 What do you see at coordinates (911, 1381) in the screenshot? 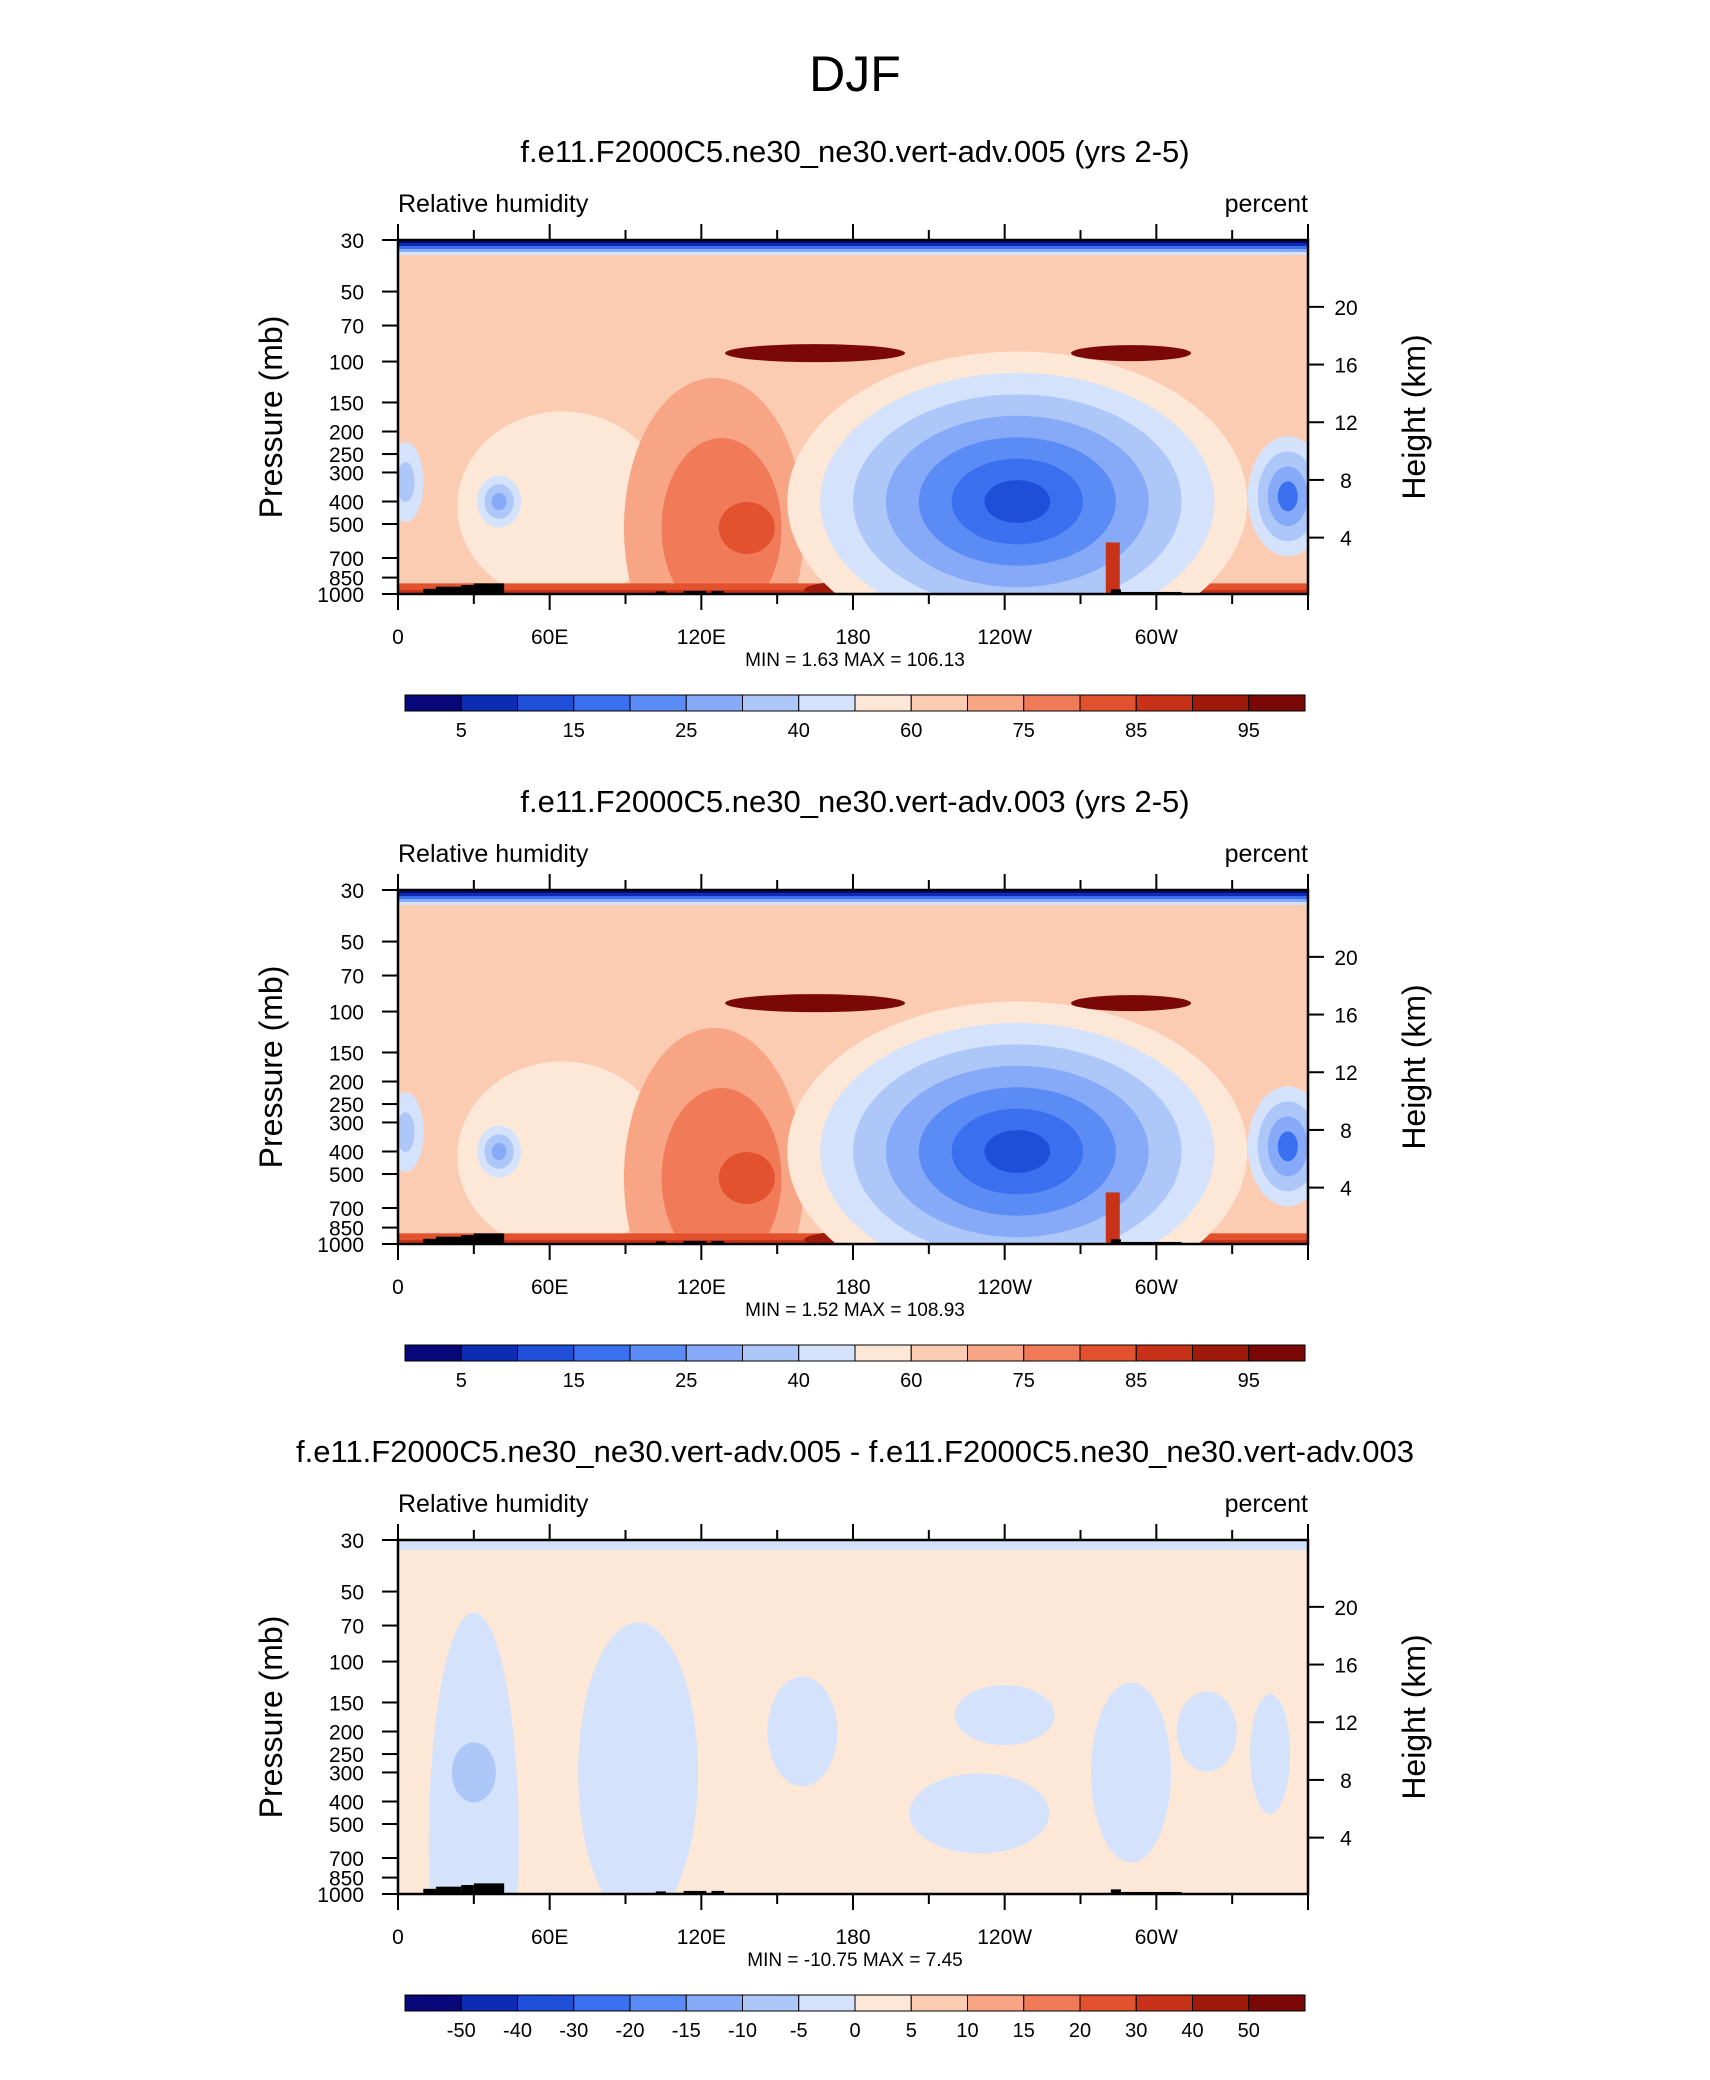
I see `colorbar-label: 60` at bounding box center [911, 1381].